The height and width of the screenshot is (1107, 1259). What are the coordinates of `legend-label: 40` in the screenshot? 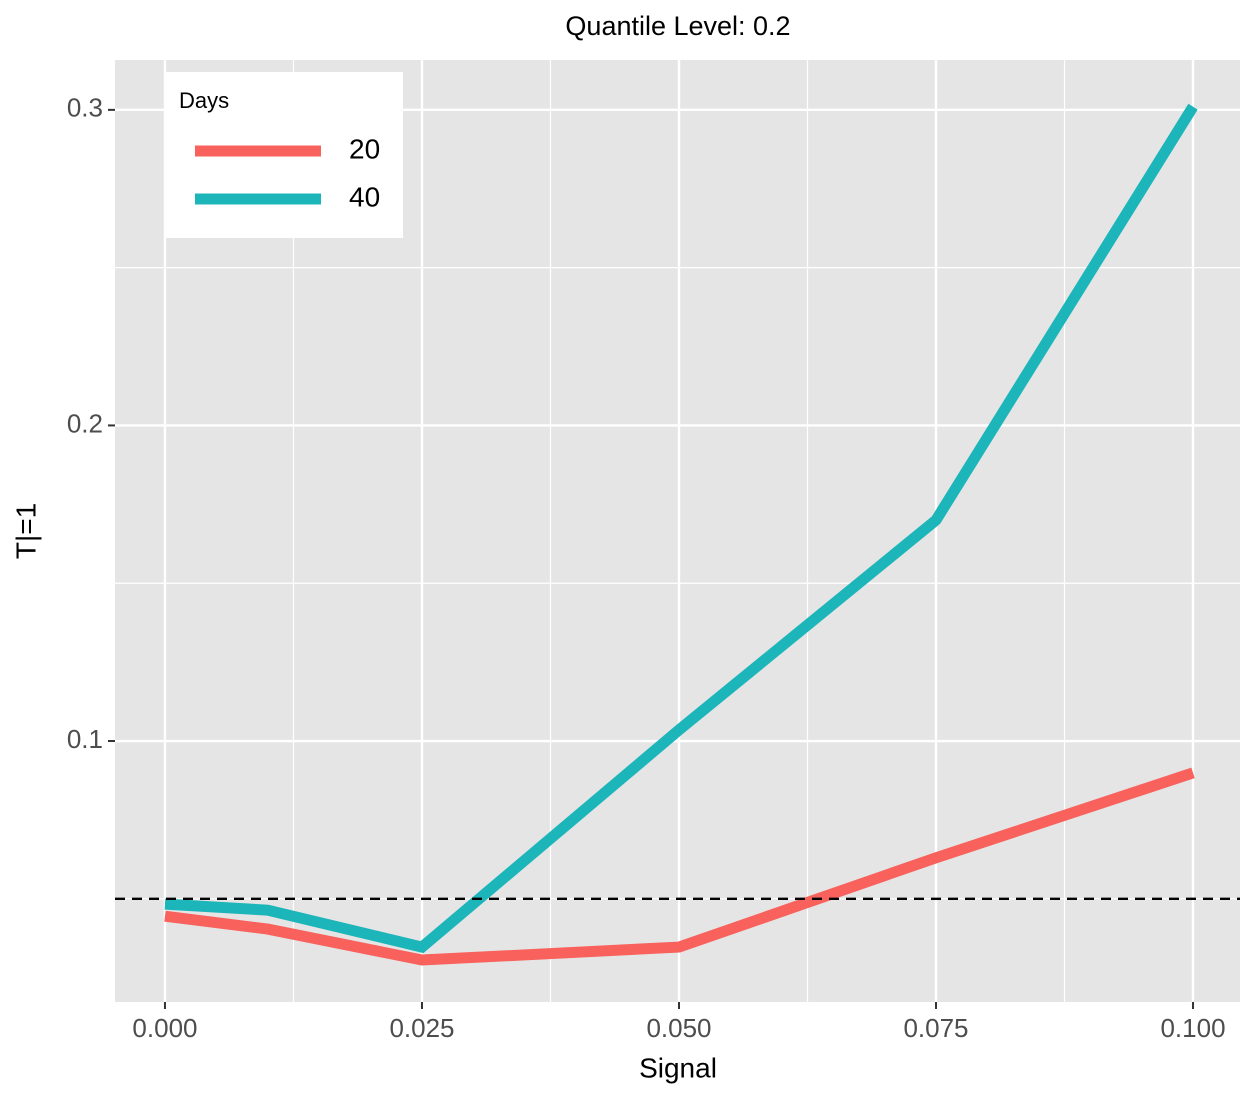 It's located at (364, 196).